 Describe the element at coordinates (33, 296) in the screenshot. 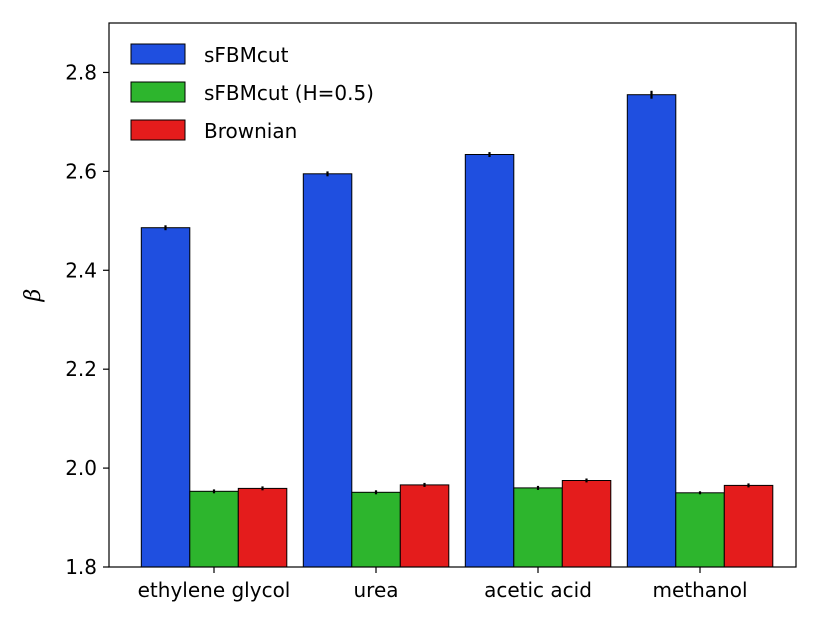

I see `y-axis-title: β` at that location.